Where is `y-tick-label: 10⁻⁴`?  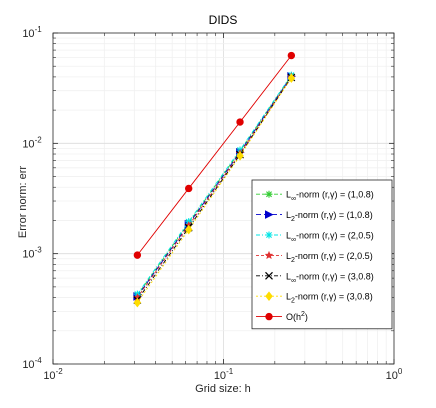 y-tick-label: 10⁻⁴ is located at coordinates (32, 363).